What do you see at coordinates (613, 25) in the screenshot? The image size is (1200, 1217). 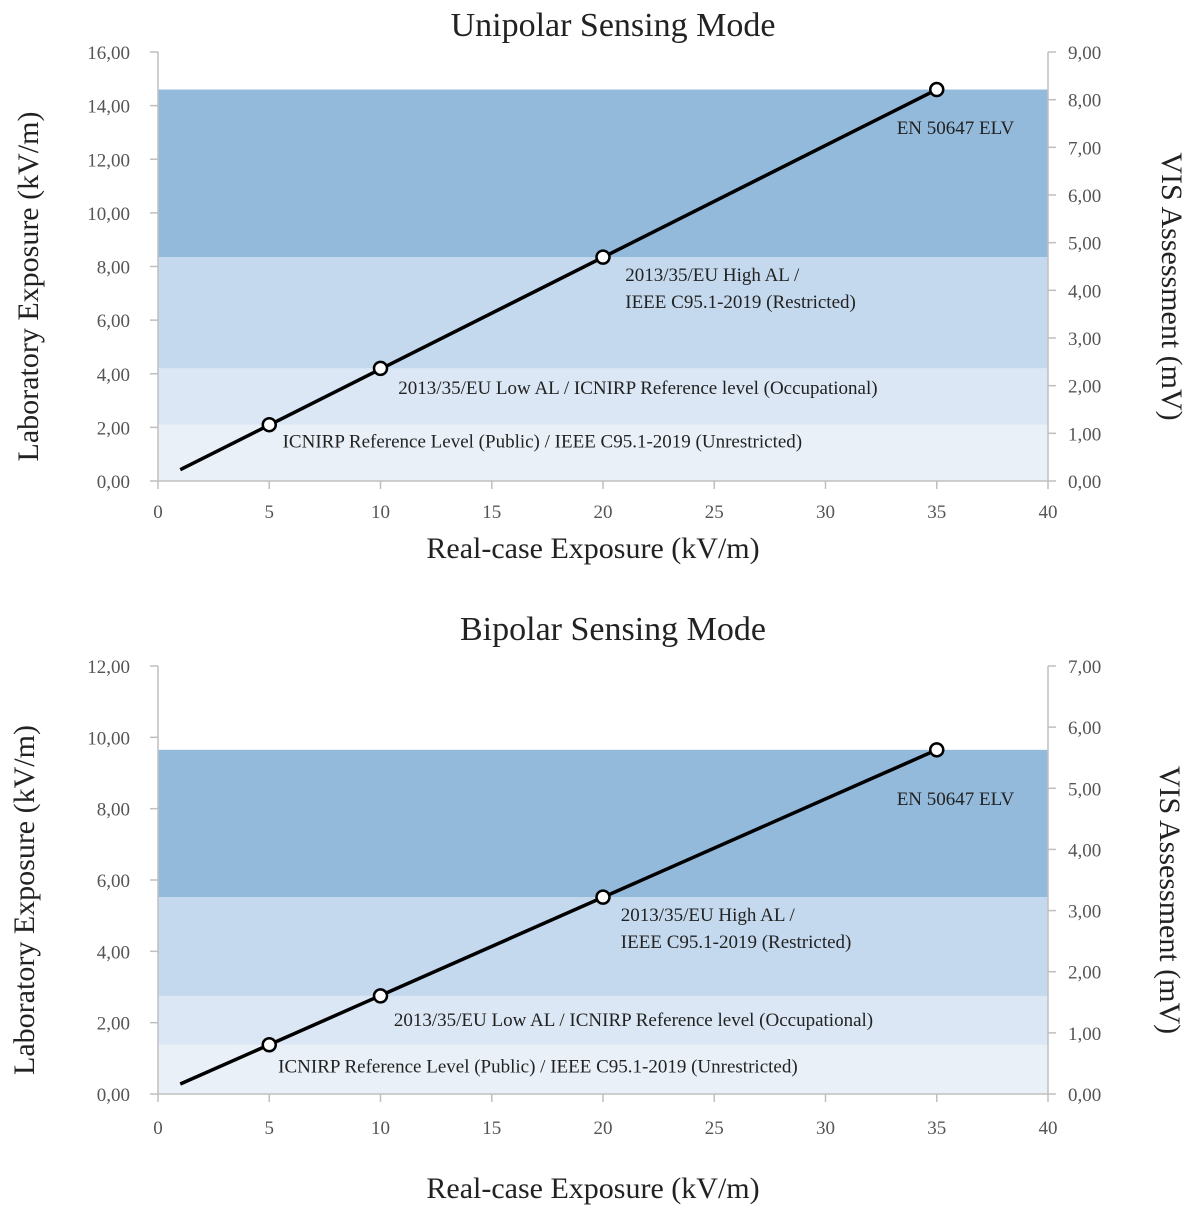 I see `chart-title: Unipolar Sensing Mode` at bounding box center [613, 25].